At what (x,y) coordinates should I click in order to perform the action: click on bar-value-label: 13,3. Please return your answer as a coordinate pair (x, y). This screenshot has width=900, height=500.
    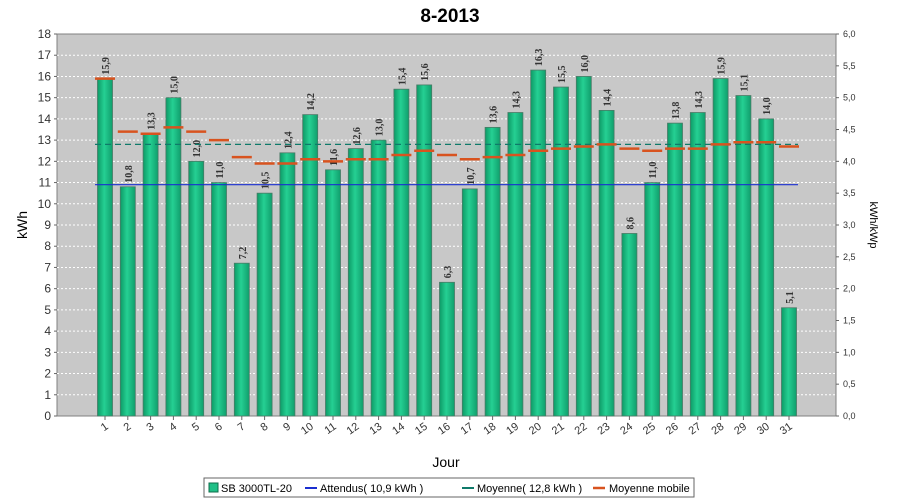
    Looking at the image, I should click on (152, 121).